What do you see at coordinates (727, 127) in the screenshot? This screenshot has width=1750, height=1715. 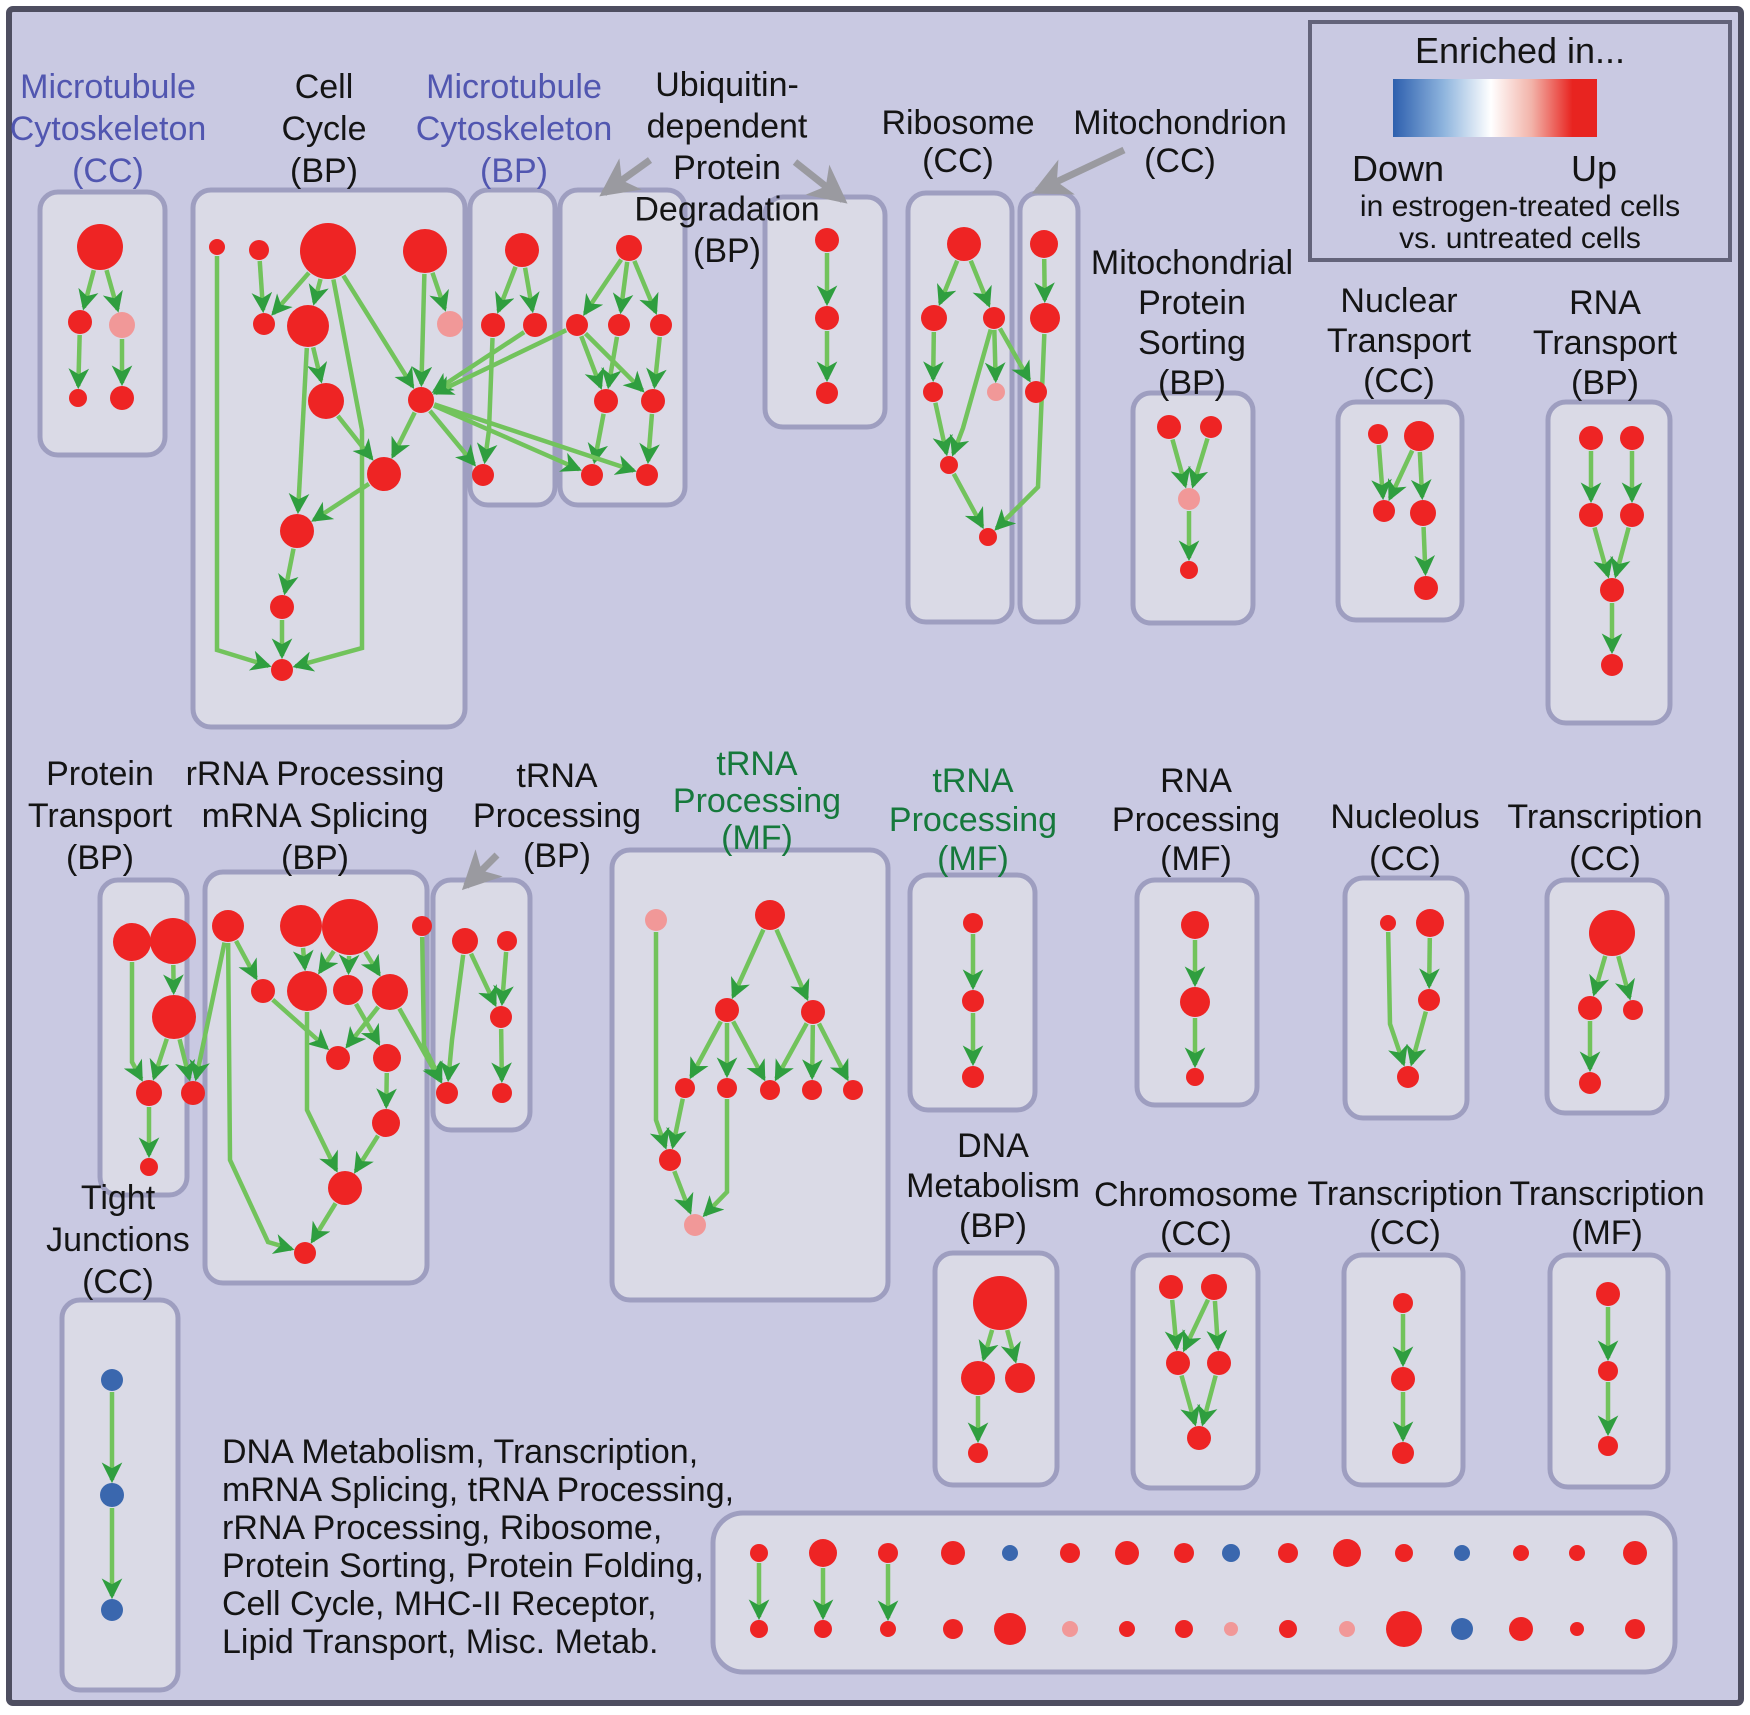 I see `cluster-label-ubiquitin-dependent-protein-degradation-bp: dependent` at bounding box center [727, 127].